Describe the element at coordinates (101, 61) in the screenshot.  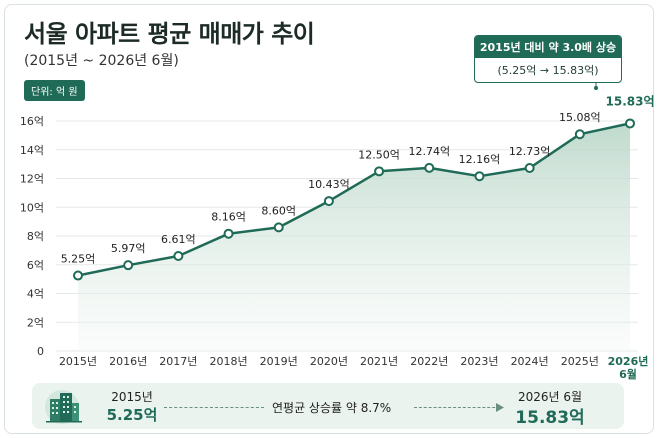
I see `page-subtitle: (2015년 ~ 2026년 6월)` at that location.